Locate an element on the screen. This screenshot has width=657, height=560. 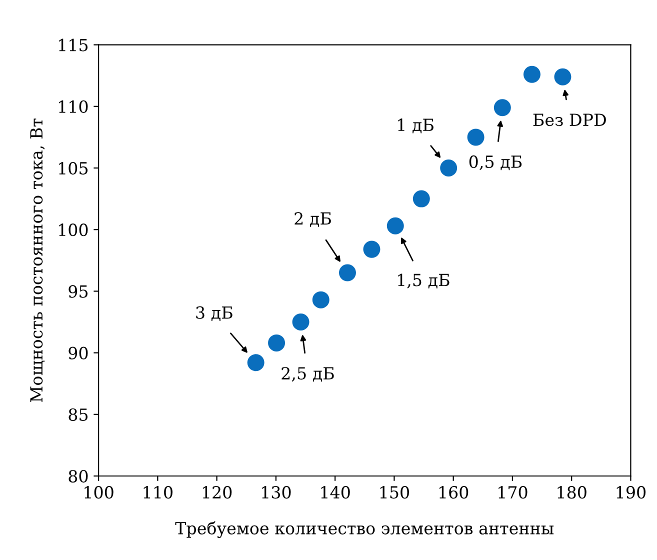
x-tick-label: 190 is located at coordinates (631, 492).